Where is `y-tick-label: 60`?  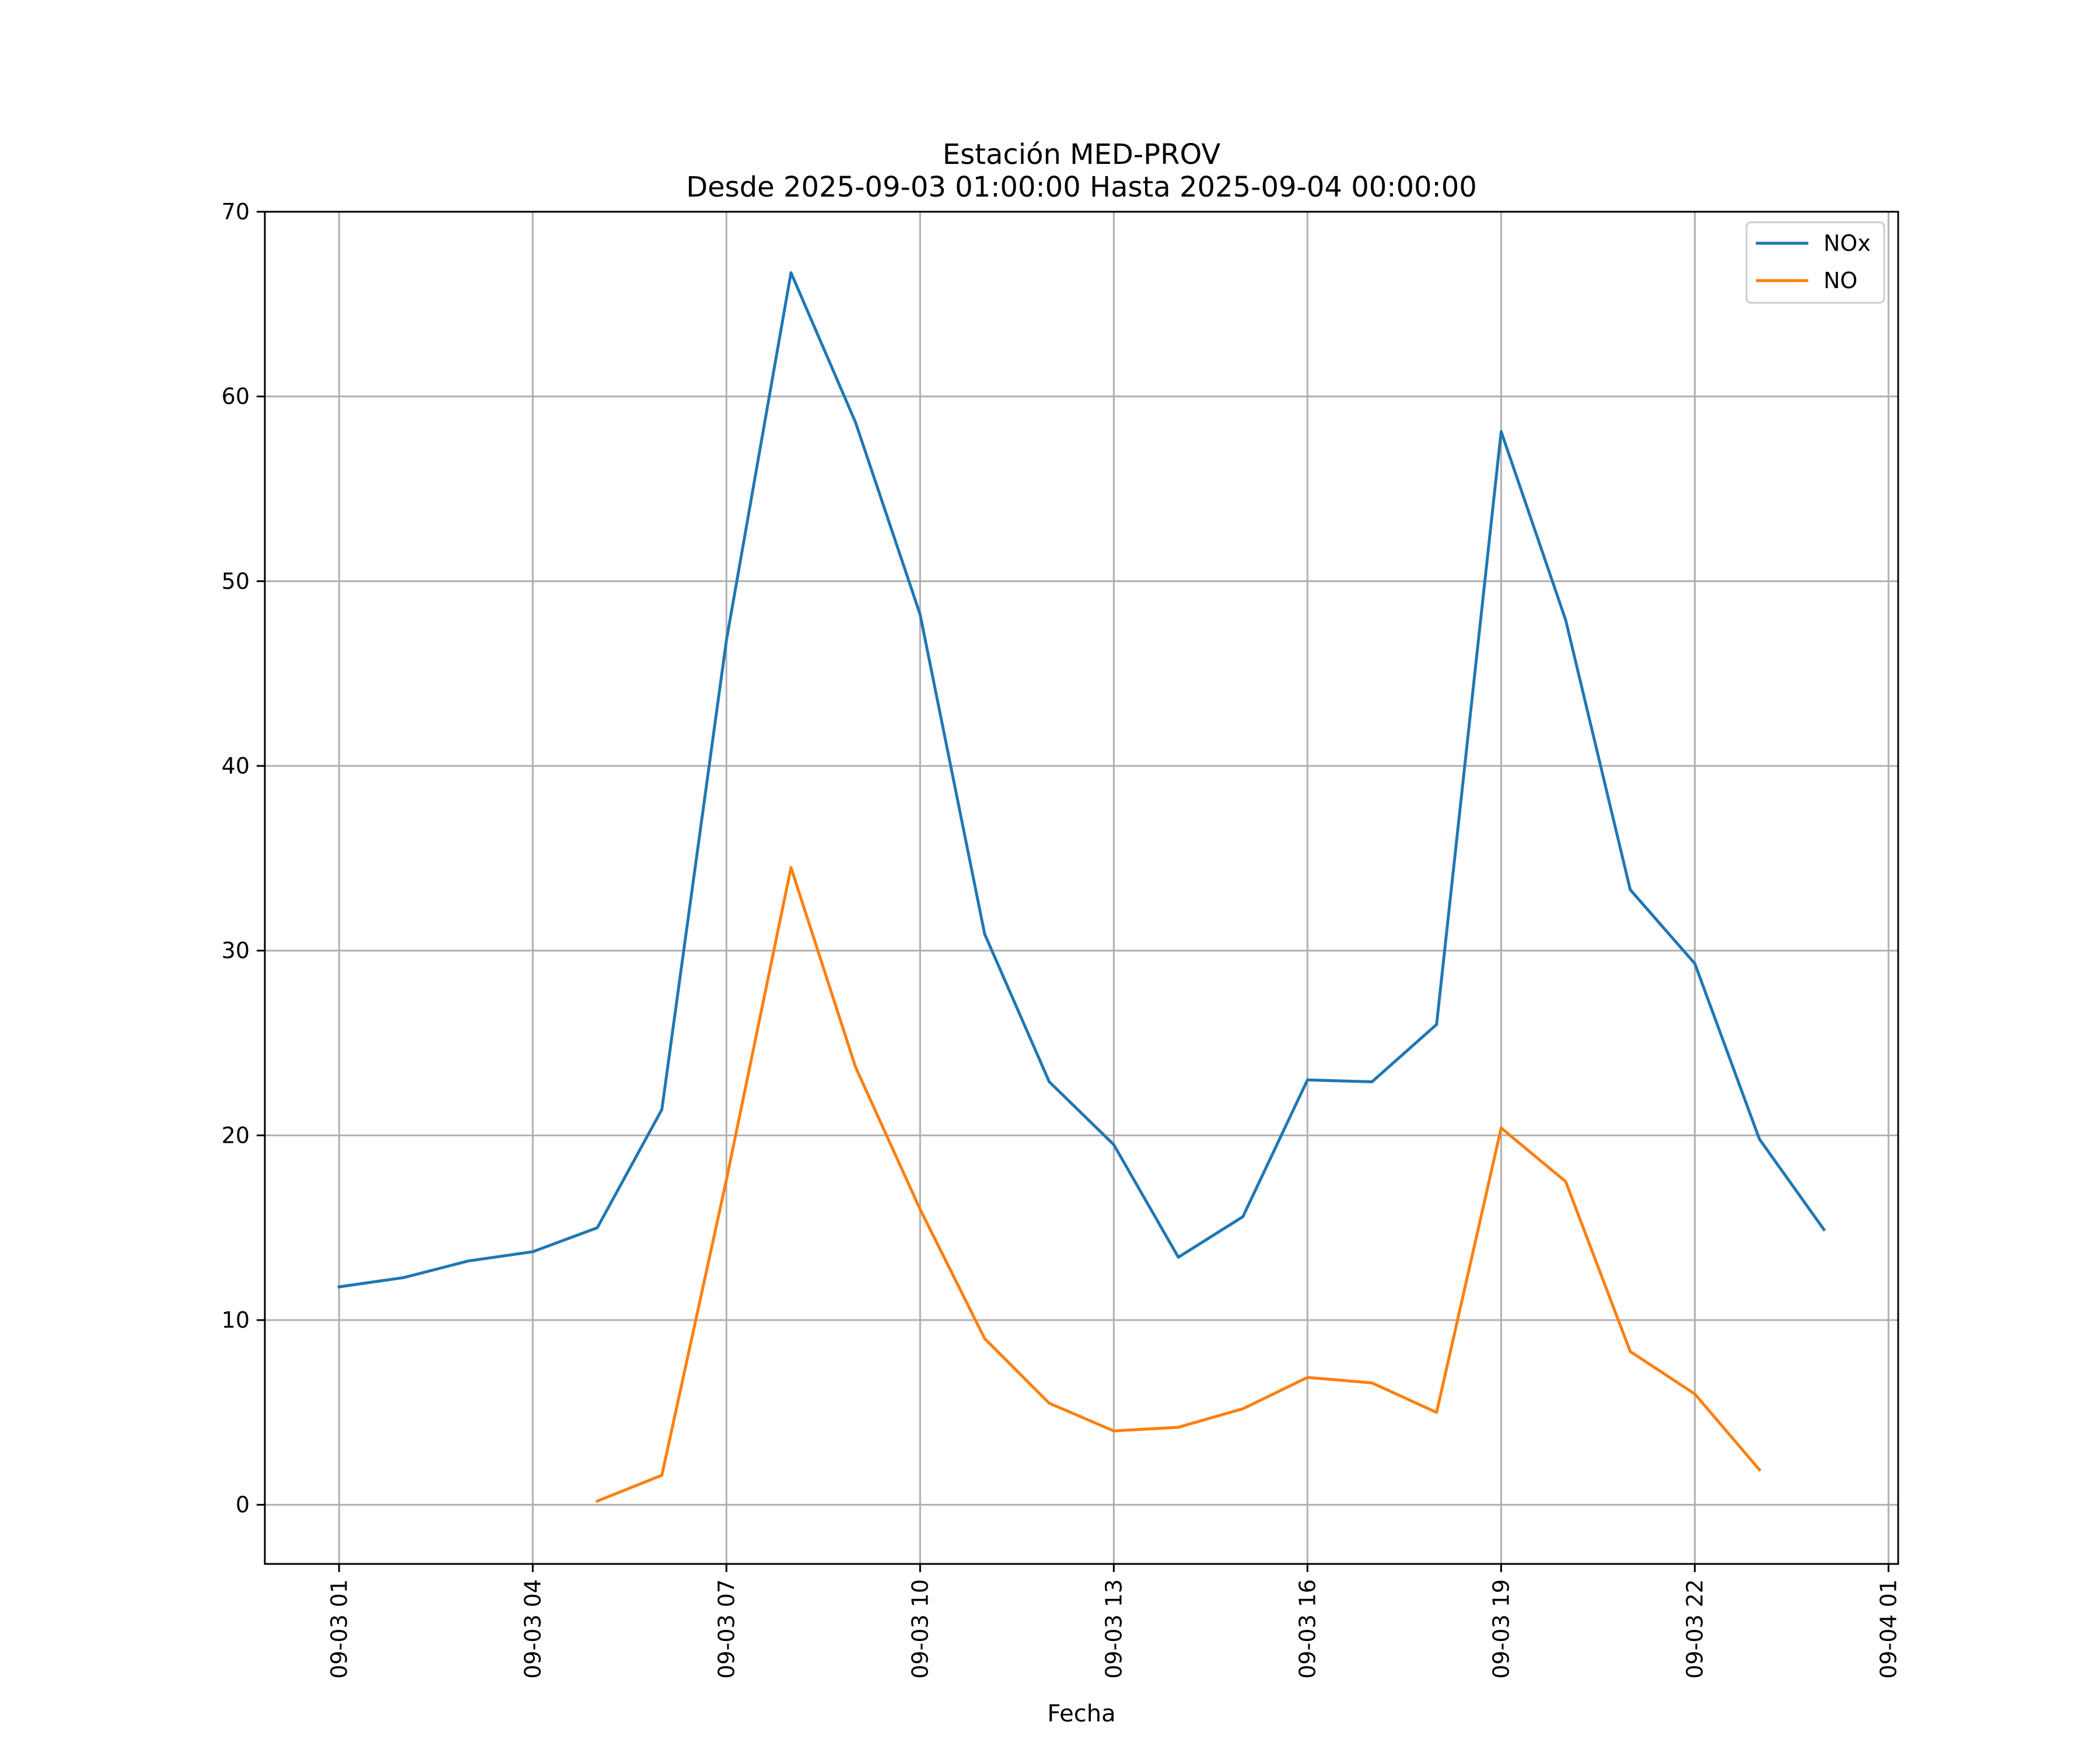
y-tick-label: 60 is located at coordinates (236, 397).